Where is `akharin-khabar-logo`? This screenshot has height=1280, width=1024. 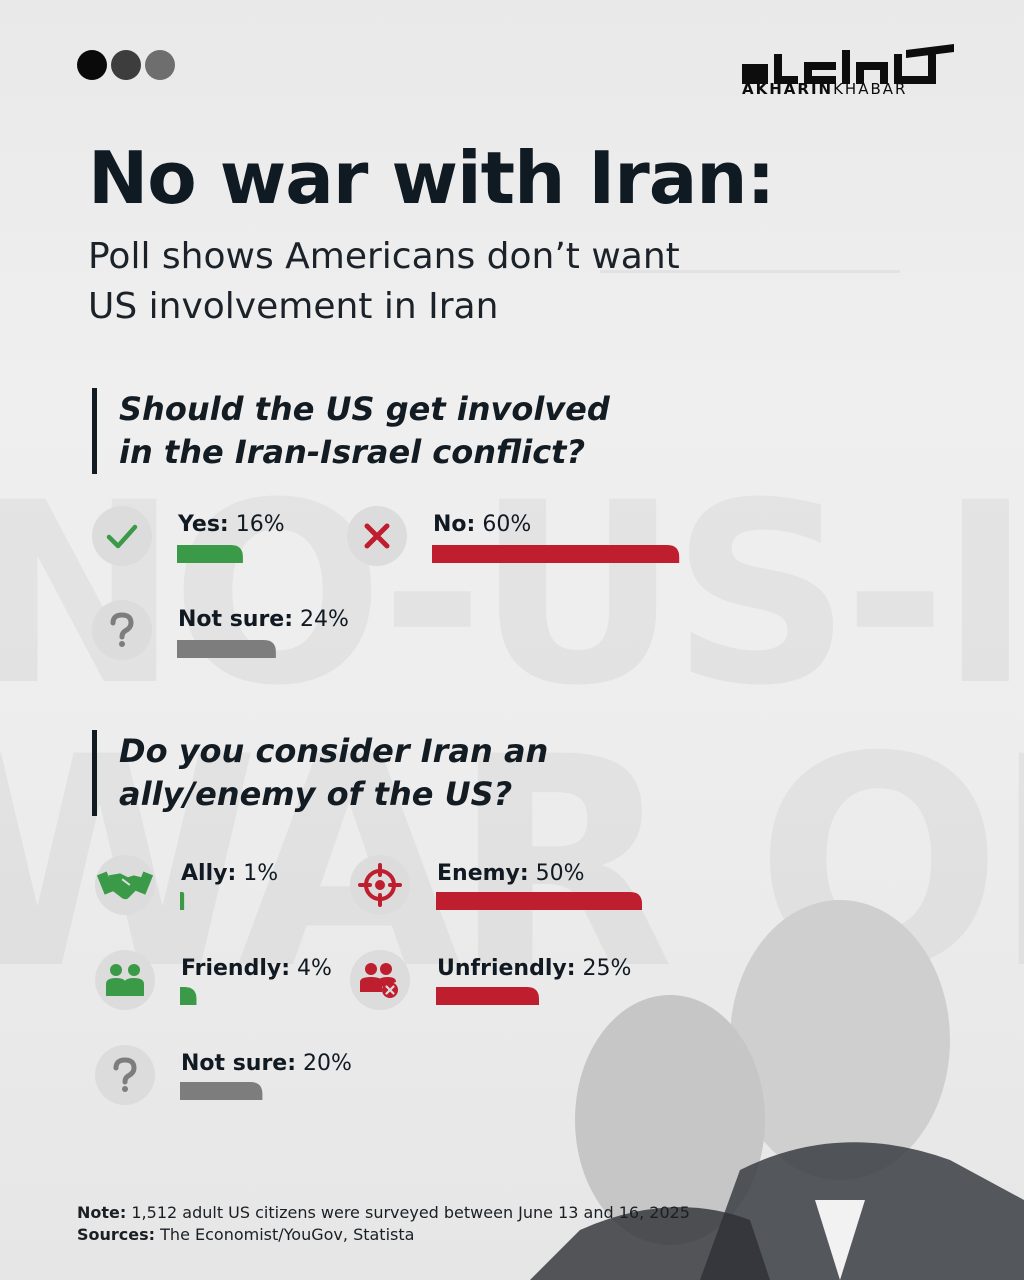
akharin-khabar-logo is located at coordinates (848, 64).